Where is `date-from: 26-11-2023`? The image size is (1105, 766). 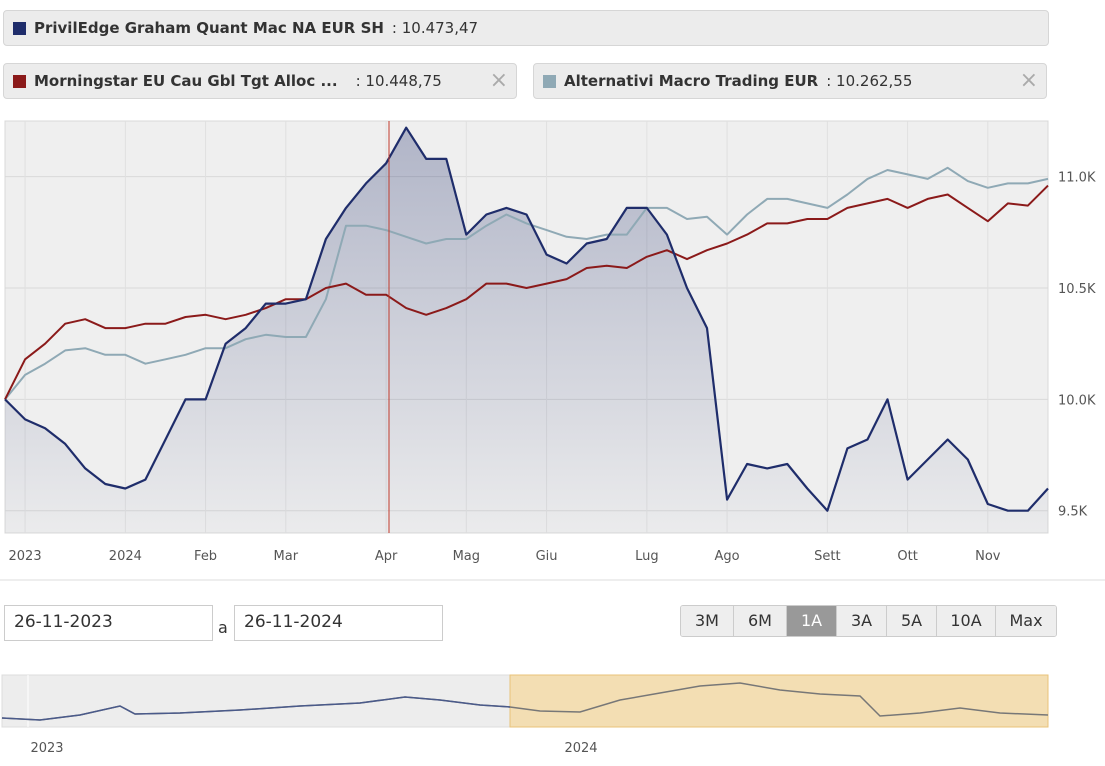 date-from: 26-11-2023 is located at coordinates (108, 623).